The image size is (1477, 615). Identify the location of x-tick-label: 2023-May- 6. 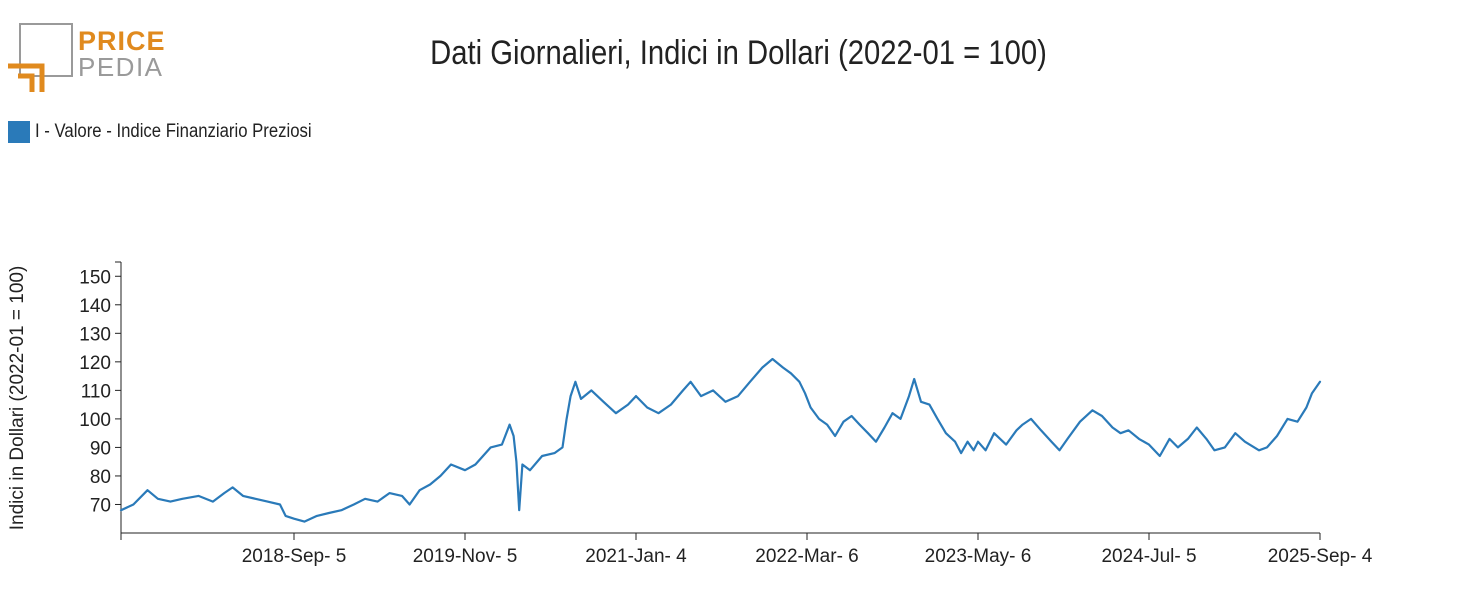
(978, 556).